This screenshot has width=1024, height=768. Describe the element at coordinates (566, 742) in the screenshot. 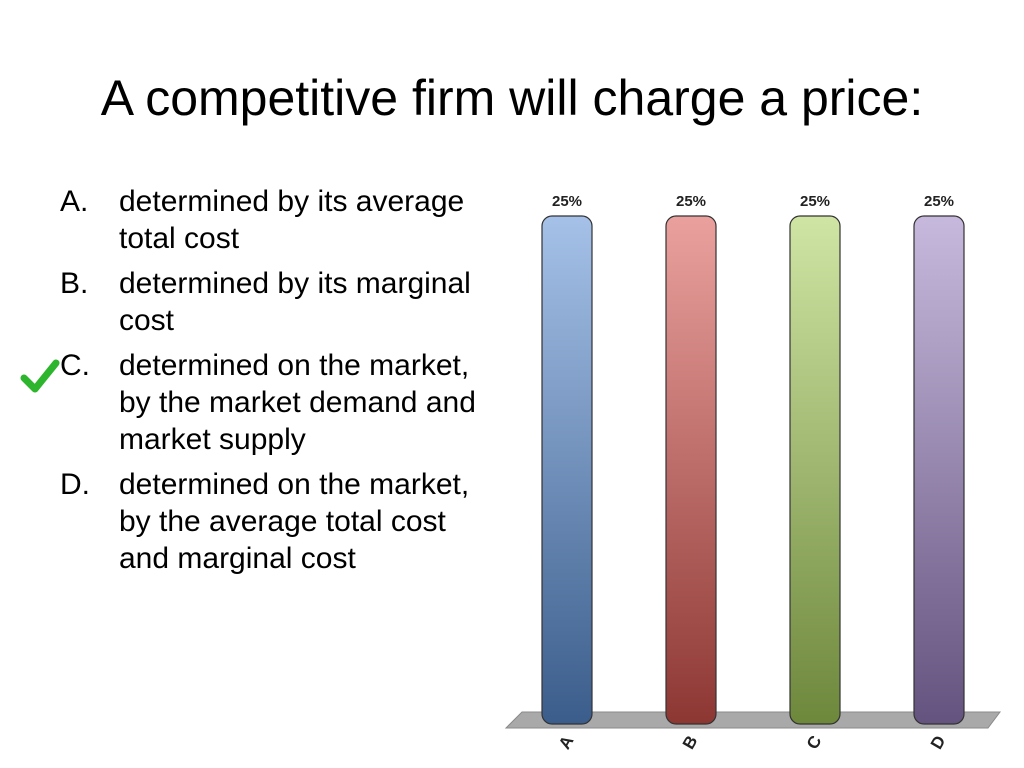

I see `category-label: A` at that location.